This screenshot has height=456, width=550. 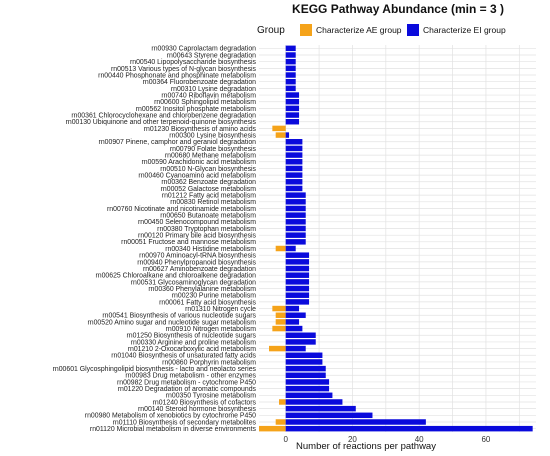 What do you see at coordinates (209, 362) in the screenshot?
I see `category-label: rn00860 Porphyrin metabolism` at bounding box center [209, 362].